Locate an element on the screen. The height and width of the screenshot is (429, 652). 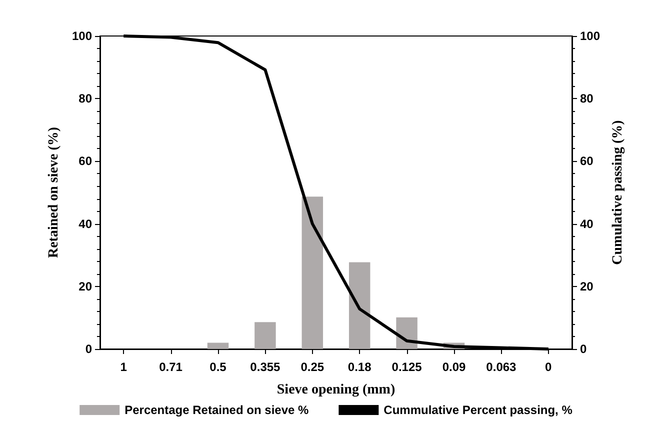
y2-axis-title: Cumulative passing (%) is located at coordinates (618, 192).